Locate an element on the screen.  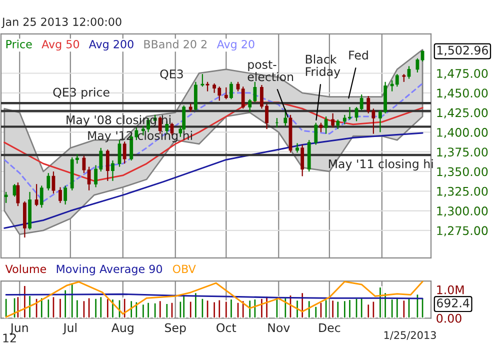
text: Avg 50 is located at coordinates (61, 45).